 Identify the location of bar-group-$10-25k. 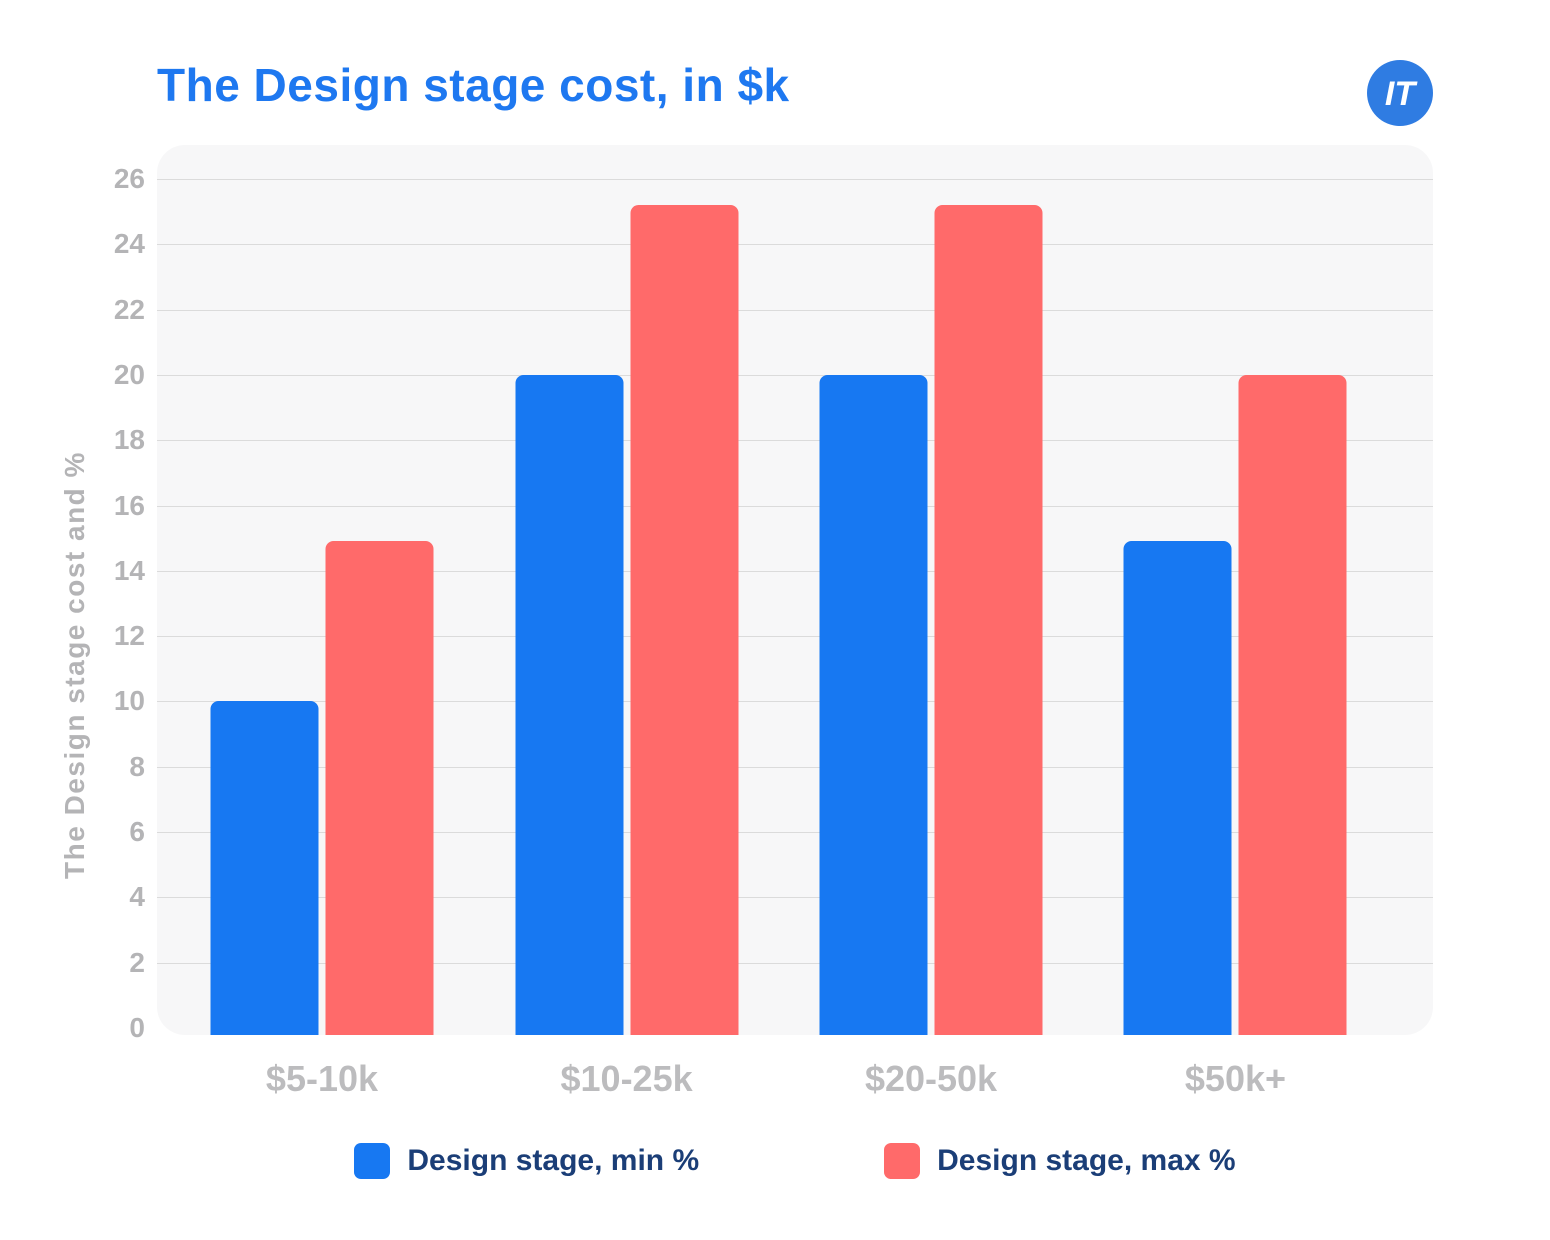
(627, 620).